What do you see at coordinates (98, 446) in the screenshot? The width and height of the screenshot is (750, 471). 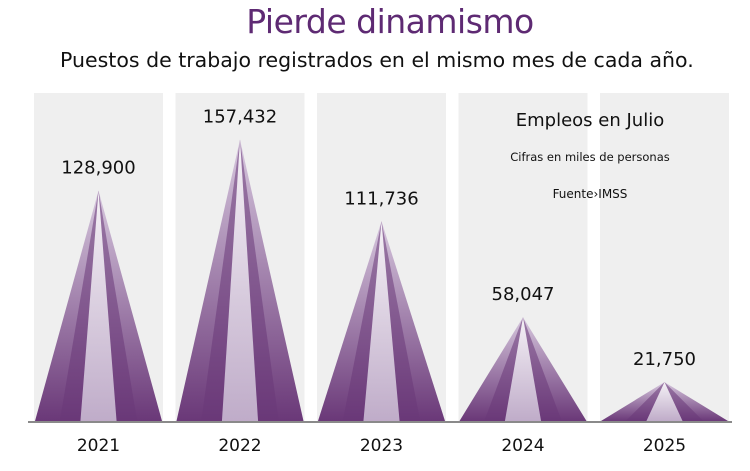 I see `x-tick-label: 2021` at bounding box center [98, 446].